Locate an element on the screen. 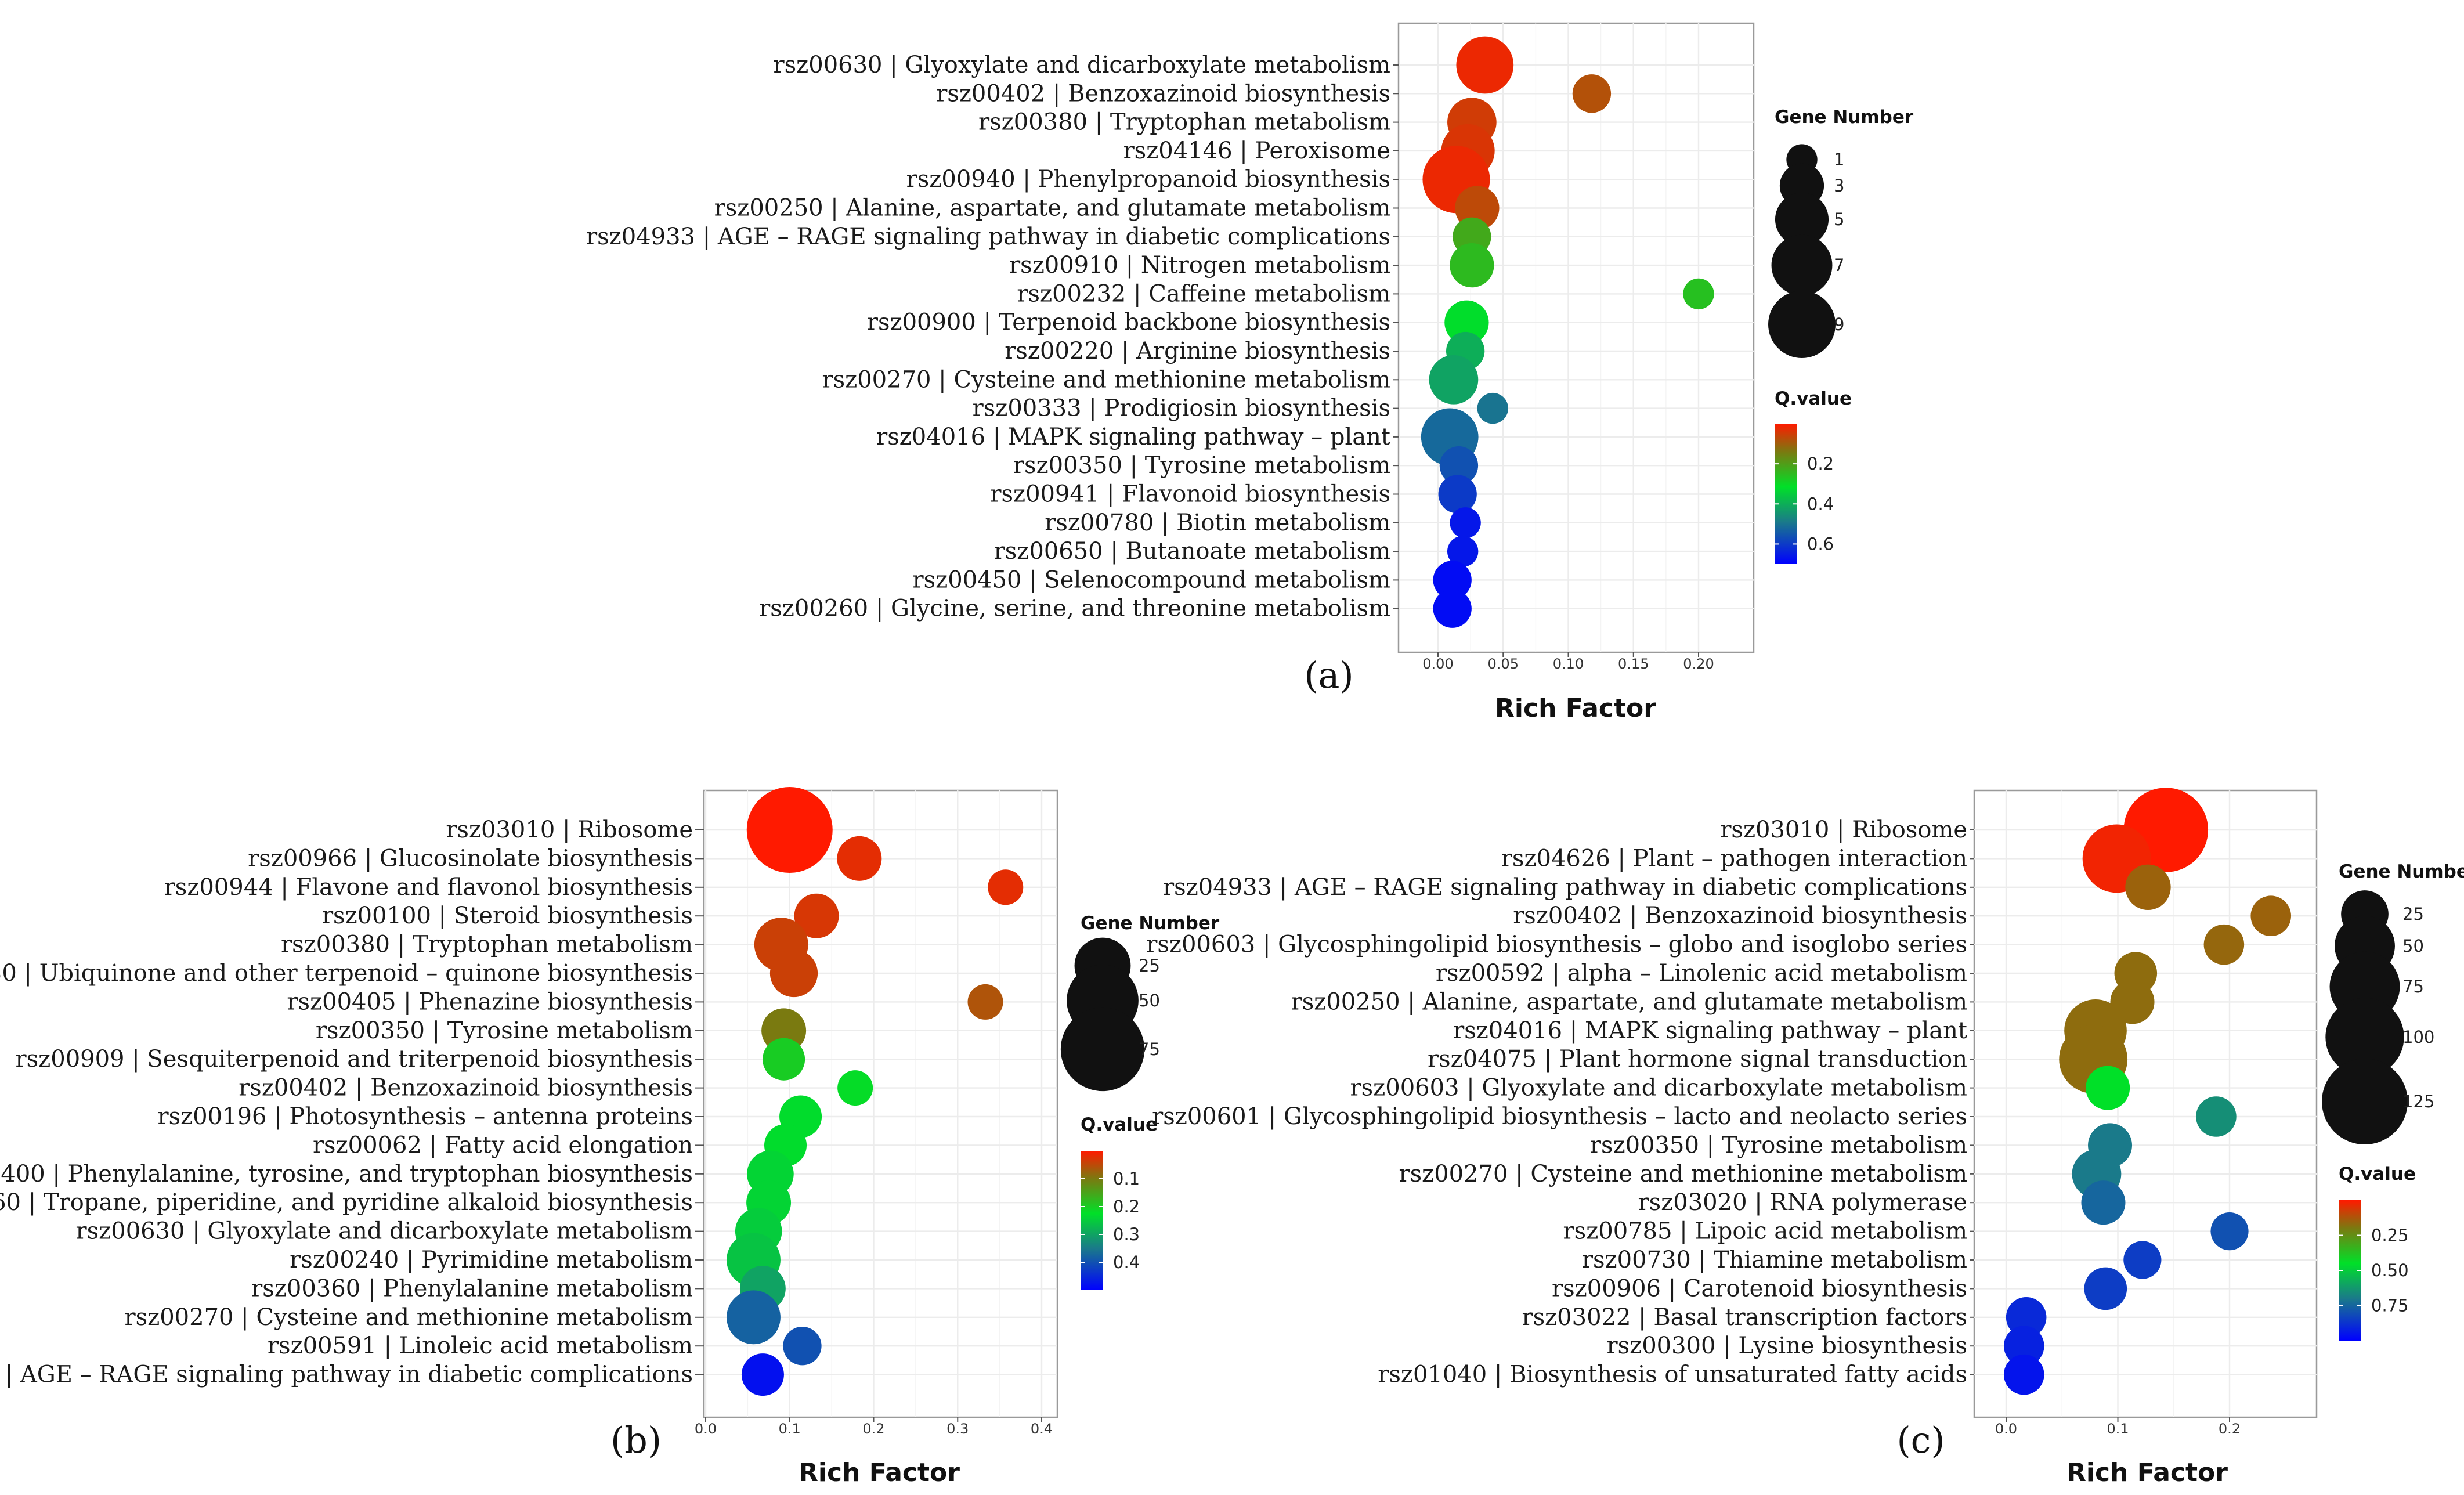  size-legend-label: 125 is located at coordinates (2418, 1101).